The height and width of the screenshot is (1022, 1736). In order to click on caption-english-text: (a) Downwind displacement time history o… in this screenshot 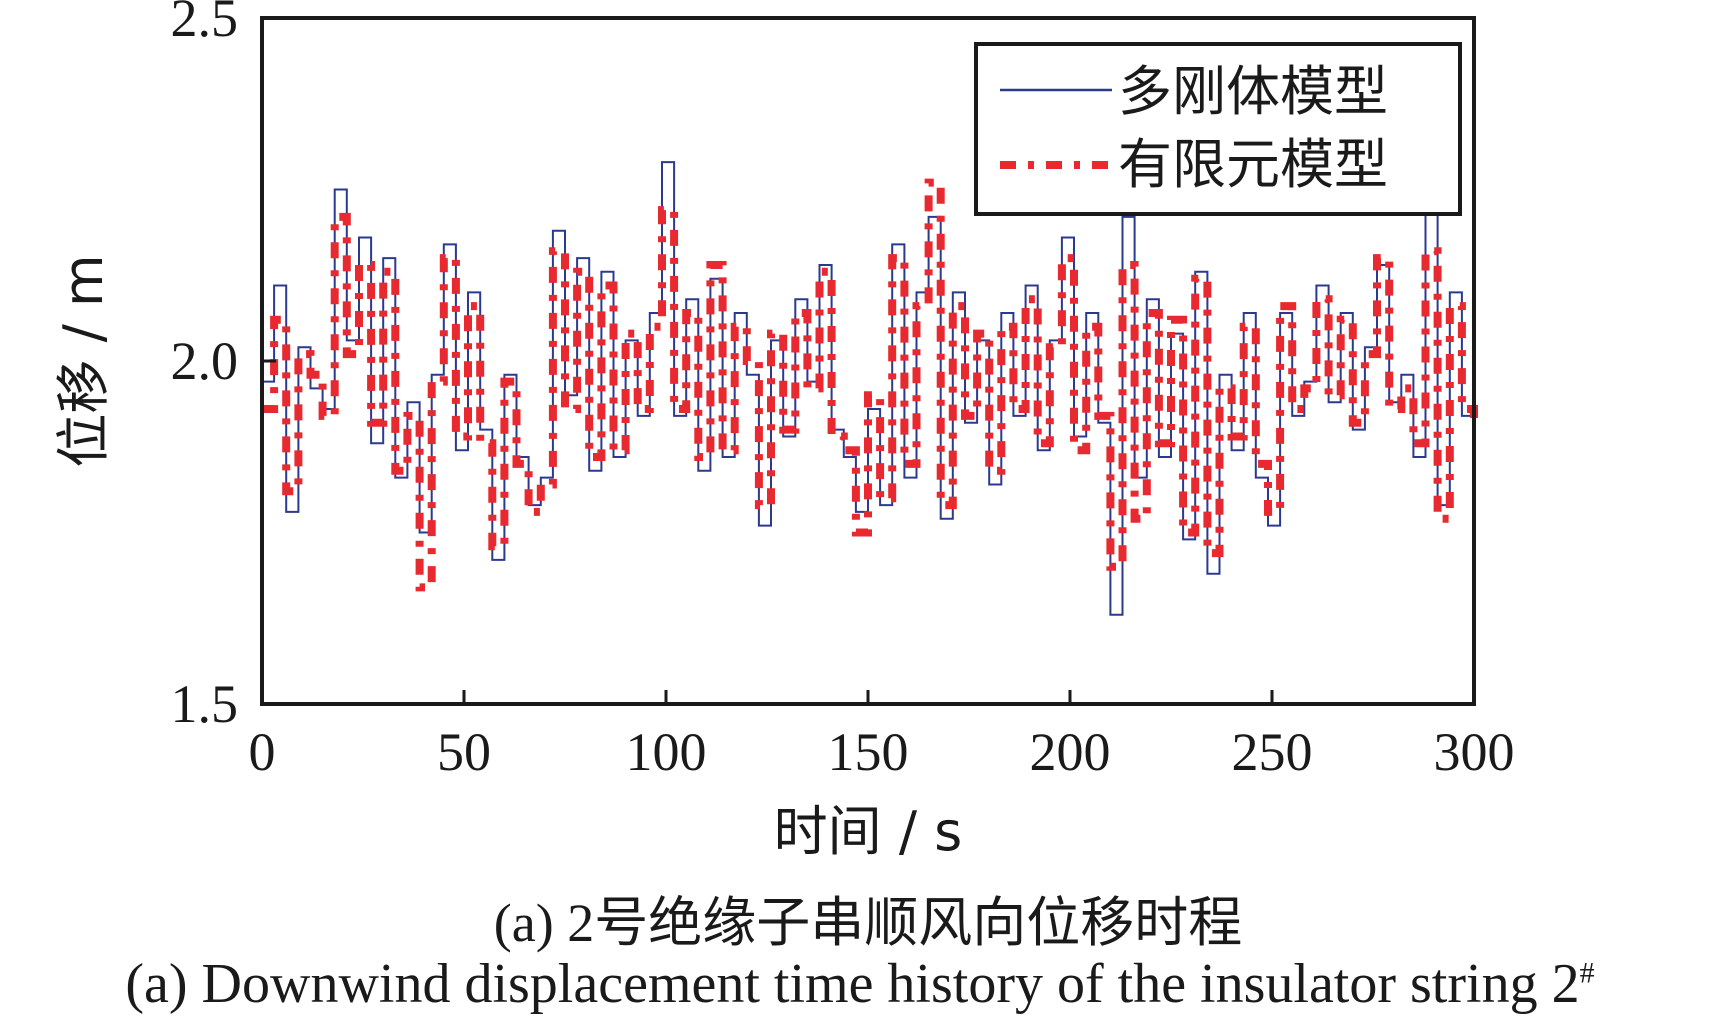, I will do `click(852, 984)`.